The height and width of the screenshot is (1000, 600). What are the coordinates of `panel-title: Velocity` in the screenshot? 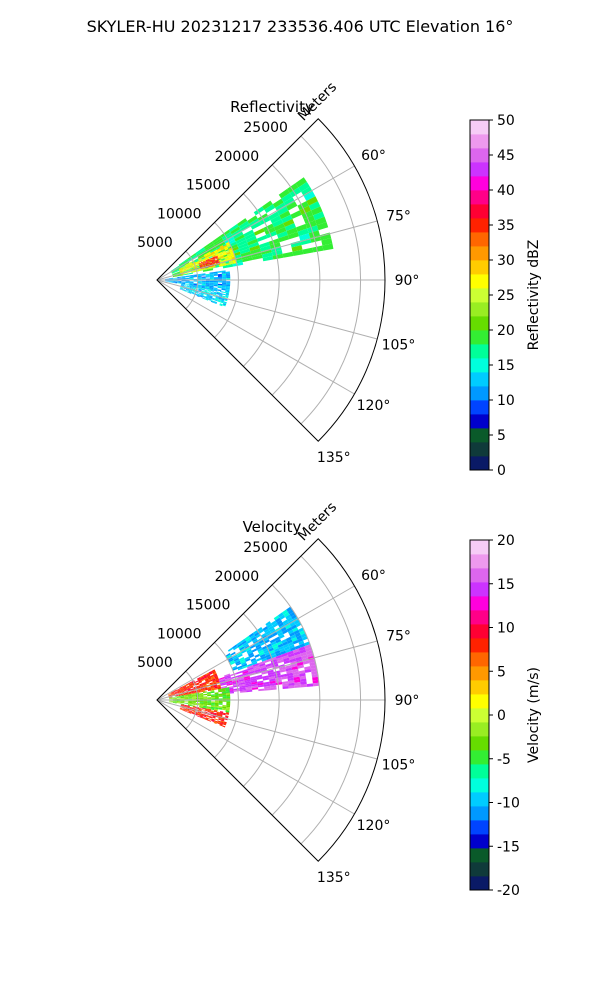 It's located at (272, 527).